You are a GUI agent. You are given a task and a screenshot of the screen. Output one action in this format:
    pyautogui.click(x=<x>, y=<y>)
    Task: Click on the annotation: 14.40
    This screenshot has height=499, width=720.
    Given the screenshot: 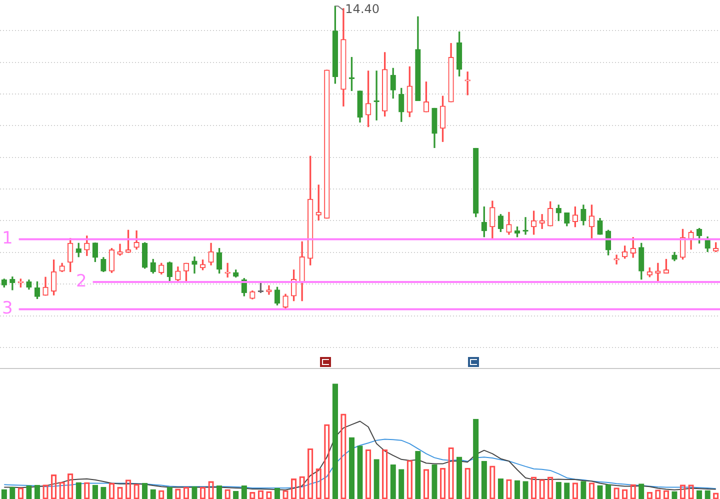 What is the action you would take?
    pyautogui.click(x=362, y=9)
    